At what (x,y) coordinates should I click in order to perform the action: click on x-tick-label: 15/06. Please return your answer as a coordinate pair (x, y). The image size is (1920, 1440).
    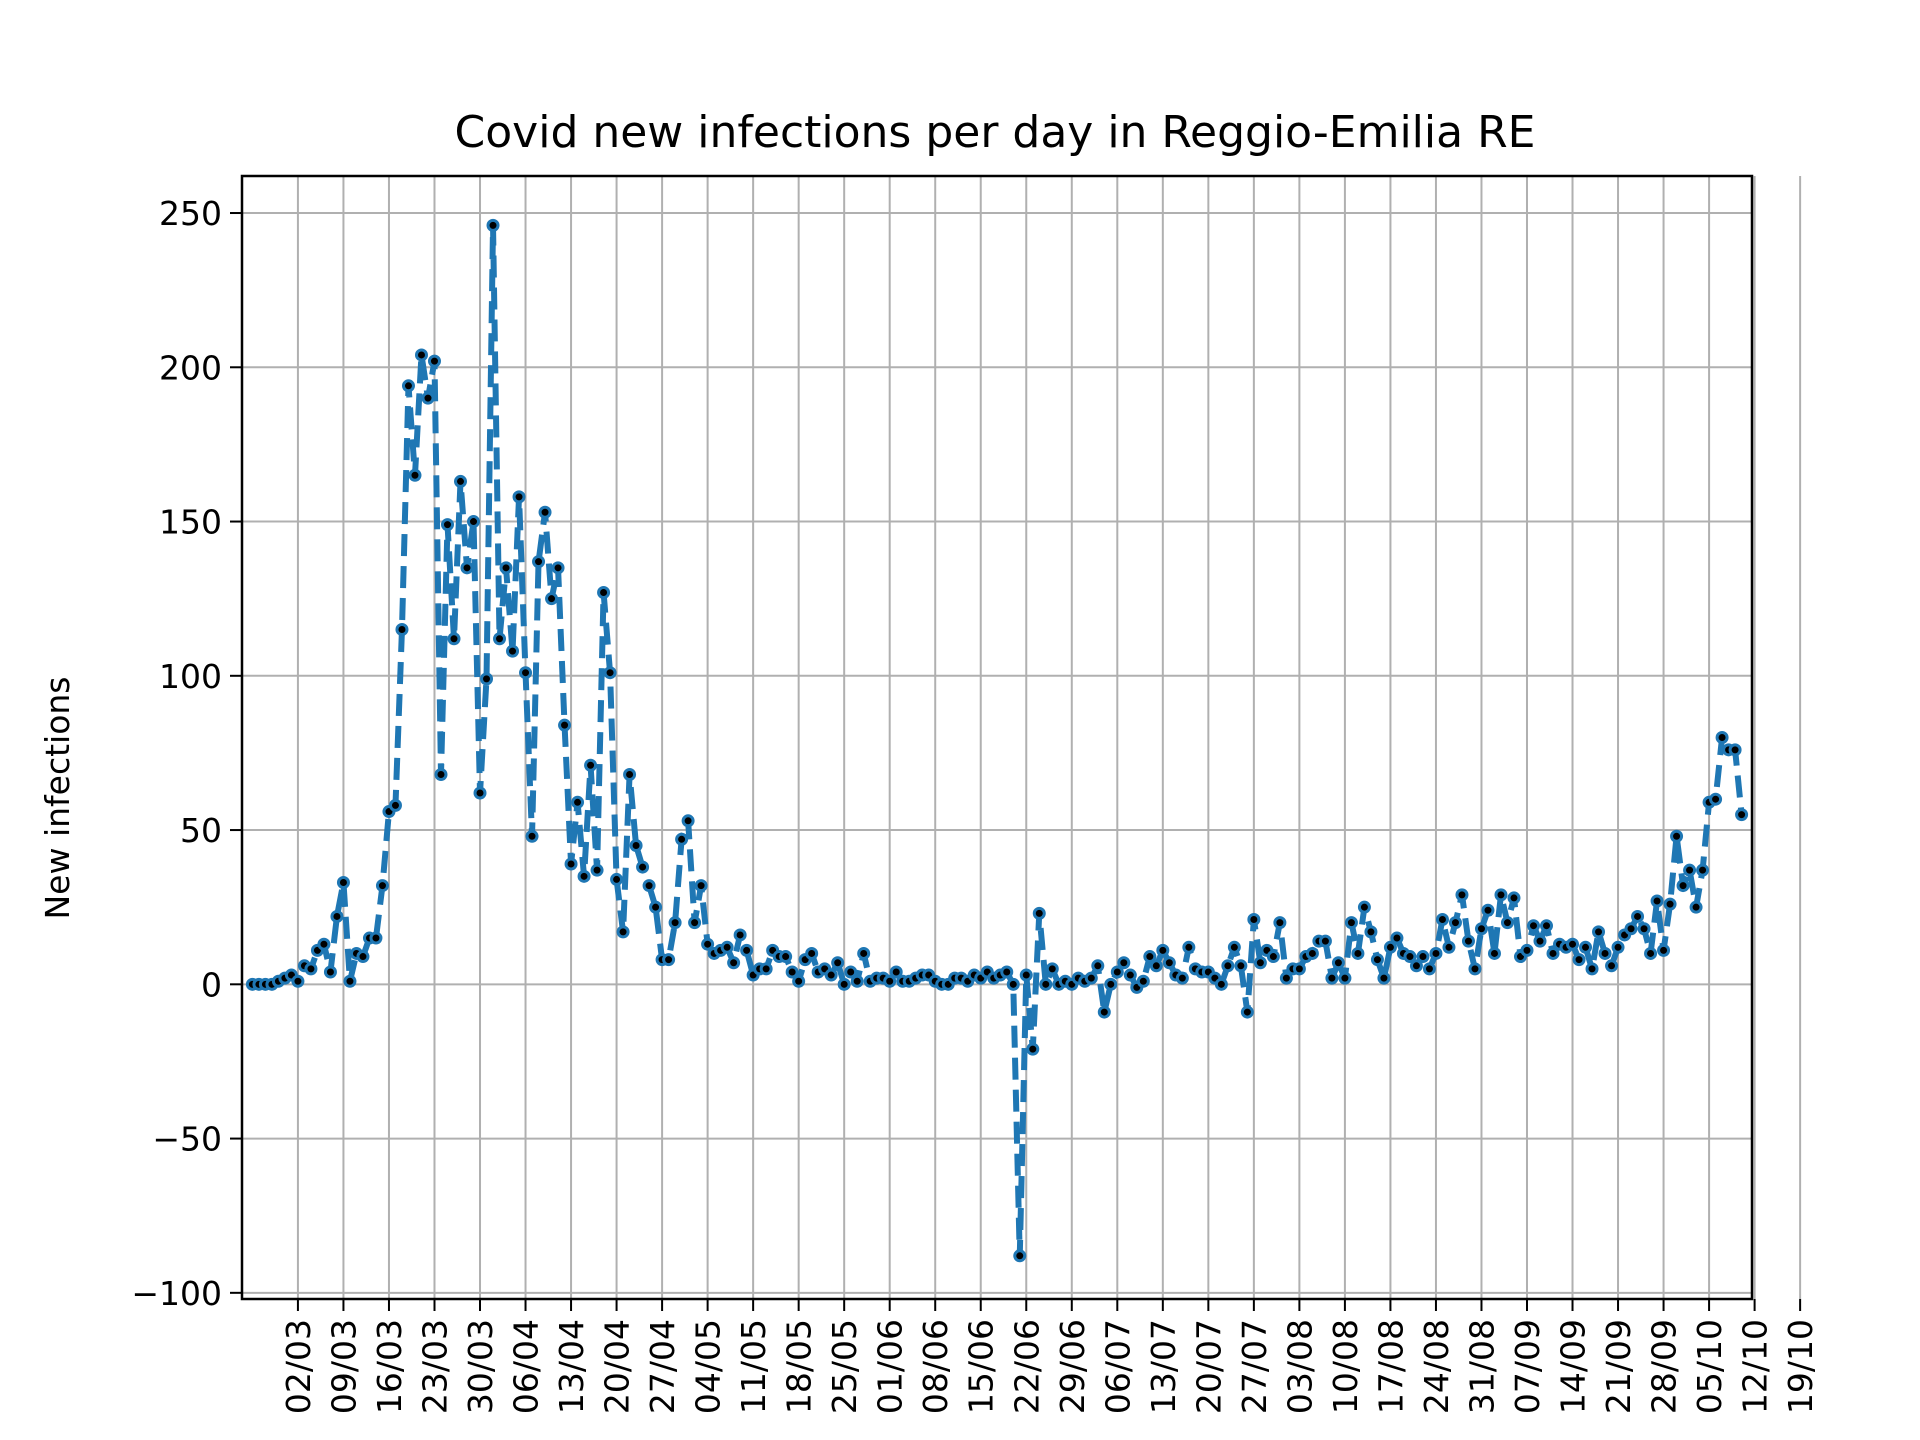
    Looking at the image, I should click on (981, 1366).